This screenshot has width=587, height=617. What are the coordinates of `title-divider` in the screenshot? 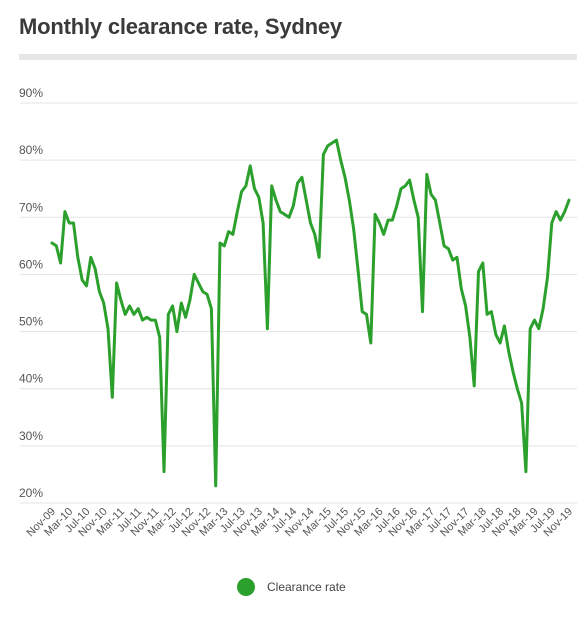 It's located at (298, 57).